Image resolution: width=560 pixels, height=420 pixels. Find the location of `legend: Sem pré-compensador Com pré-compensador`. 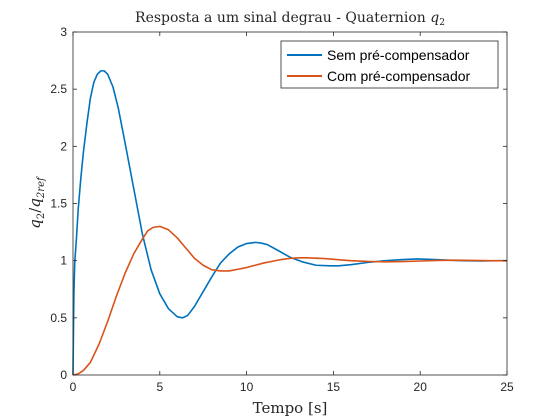

legend: Sem pré-compensador Com pré-compensador is located at coordinates (389, 64).